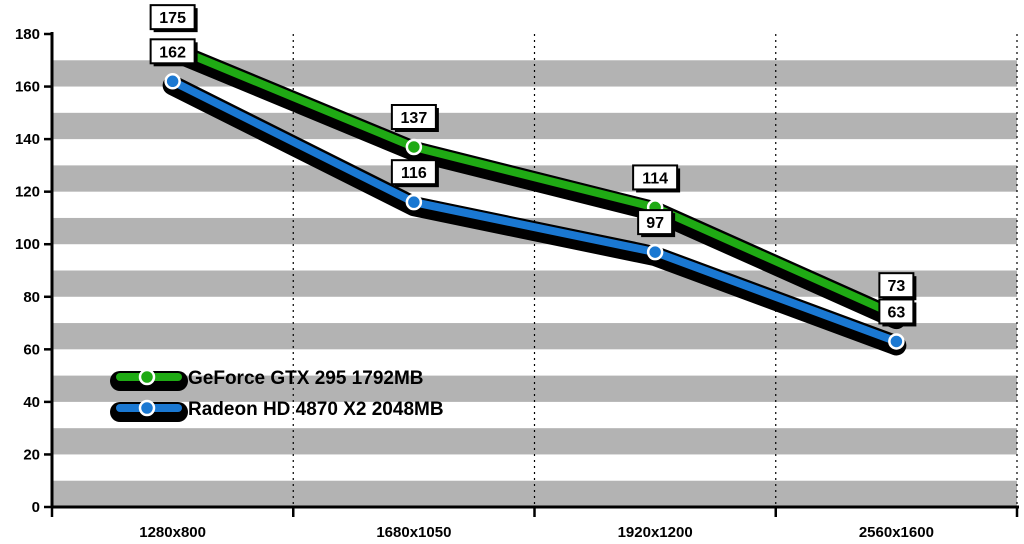 The height and width of the screenshot is (544, 1024). I want to click on data-label: 114, so click(656, 178).